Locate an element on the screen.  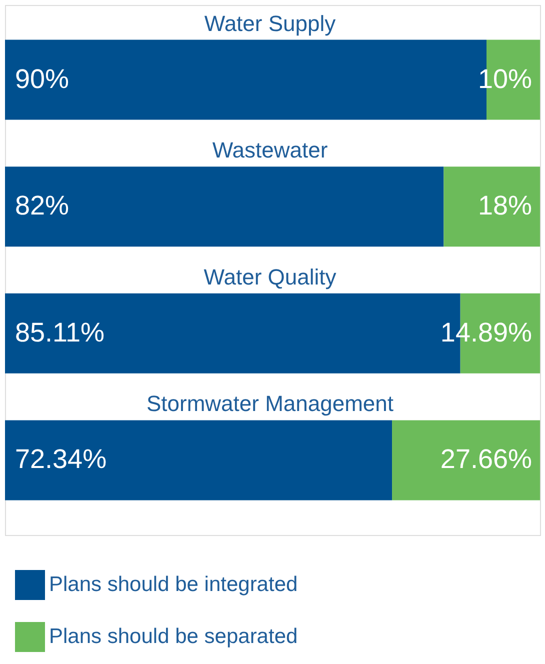
data-label: 18% is located at coordinates (505, 205).